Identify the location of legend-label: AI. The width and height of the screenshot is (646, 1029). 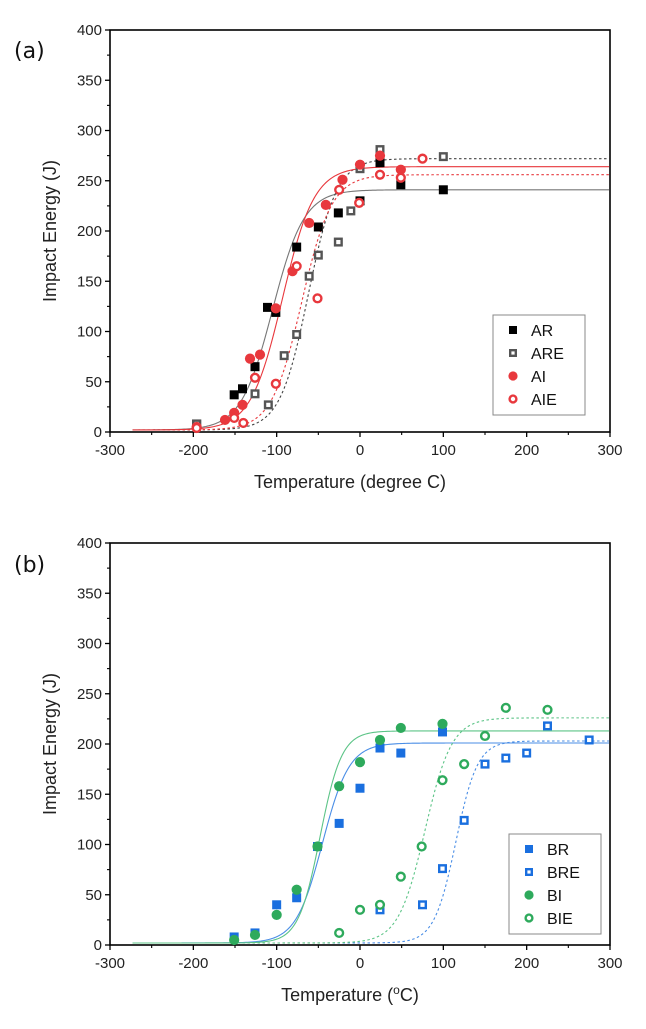
(538, 377).